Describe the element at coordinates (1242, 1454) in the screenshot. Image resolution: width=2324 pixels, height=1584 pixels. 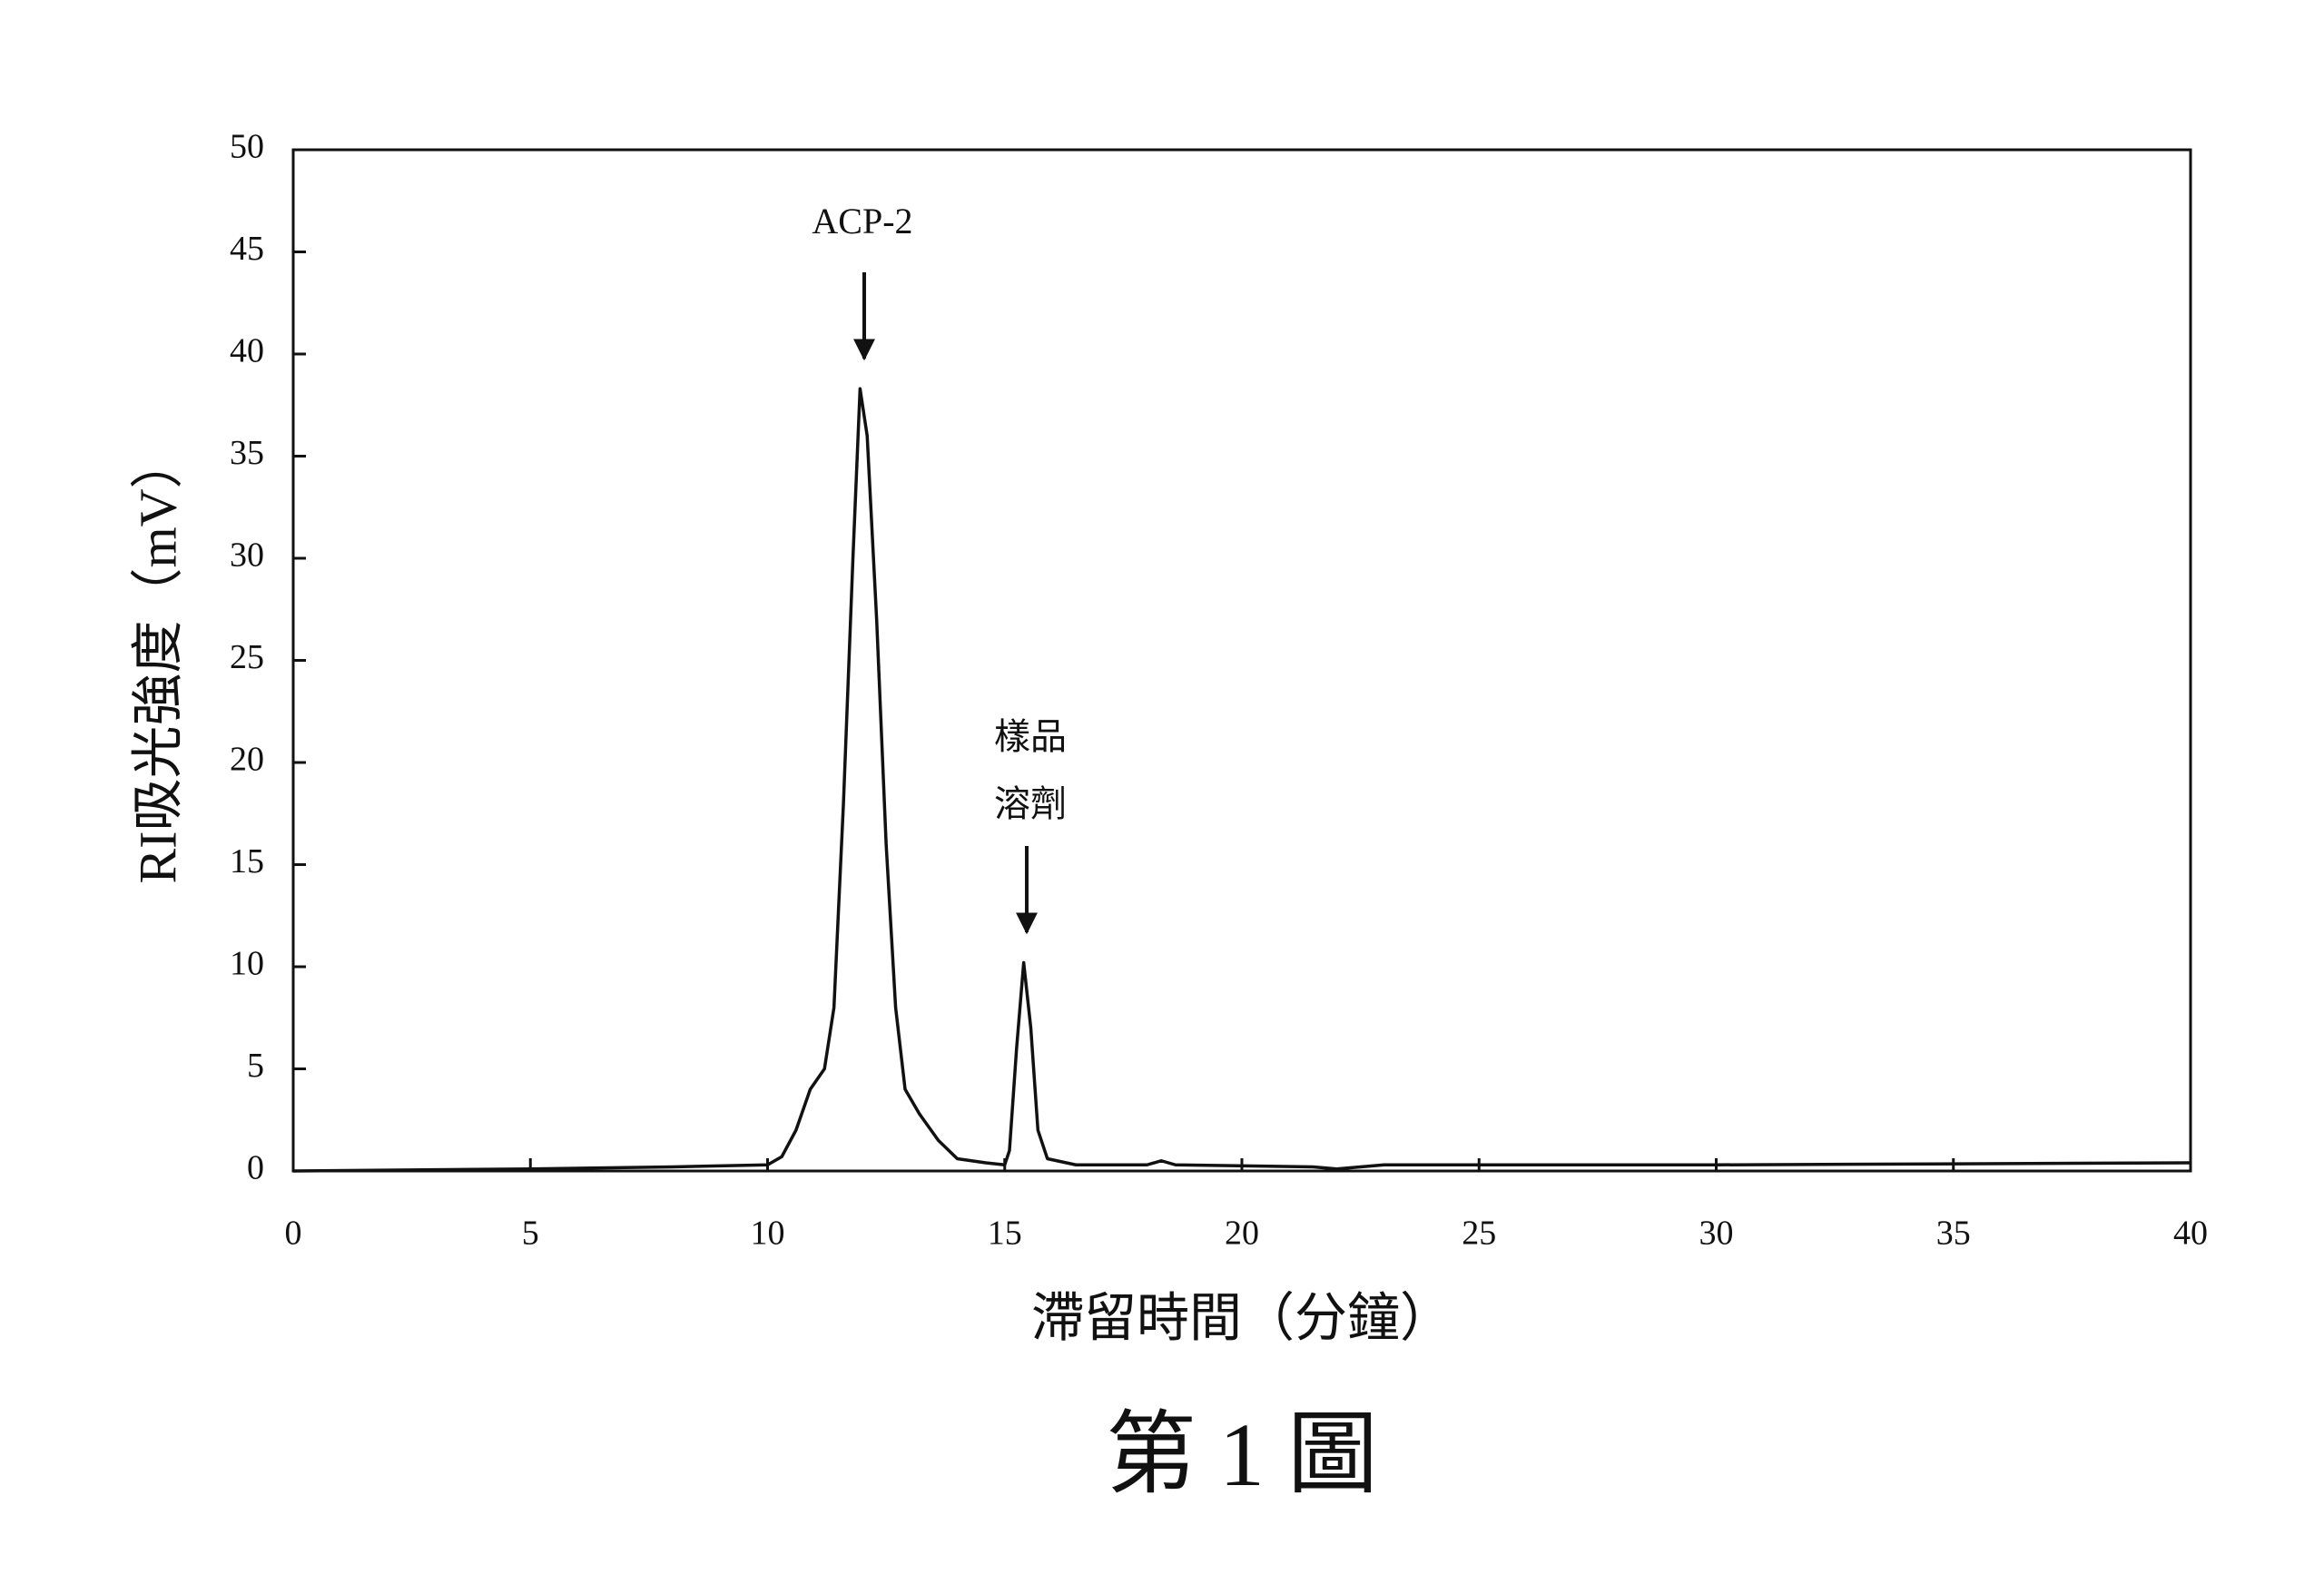
I see `figure-caption: 第 1 圖` at that location.